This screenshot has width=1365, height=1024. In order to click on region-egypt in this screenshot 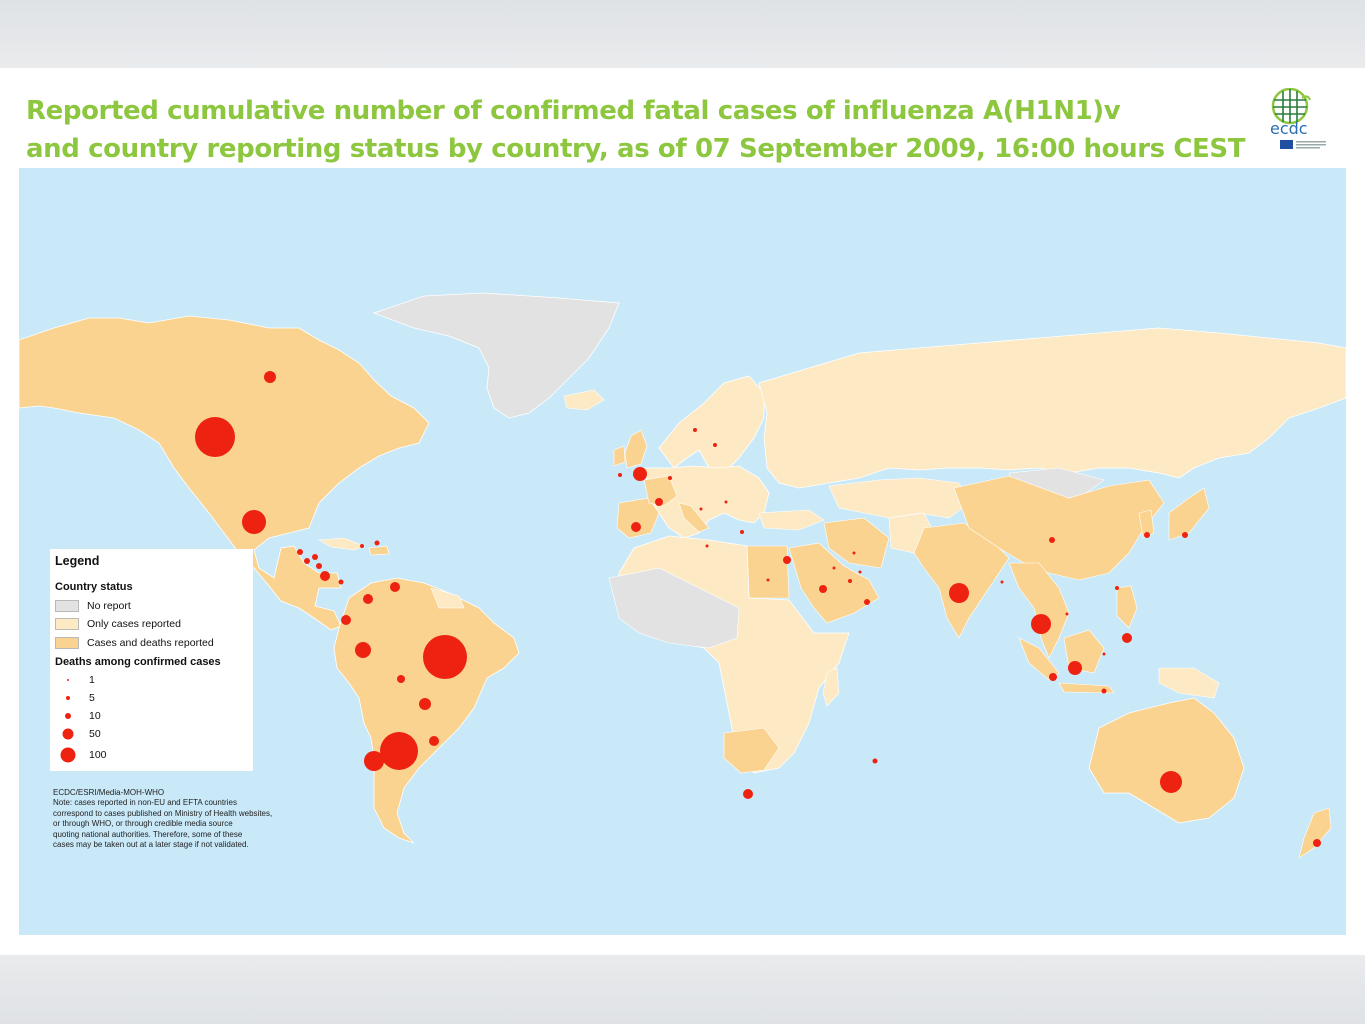, I will do `click(768, 572)`.